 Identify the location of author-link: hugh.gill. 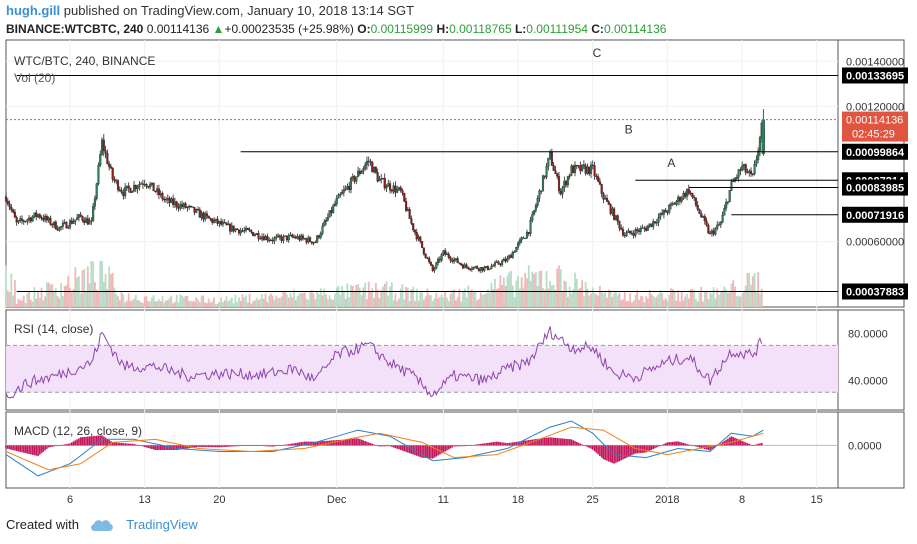
(33, 10).